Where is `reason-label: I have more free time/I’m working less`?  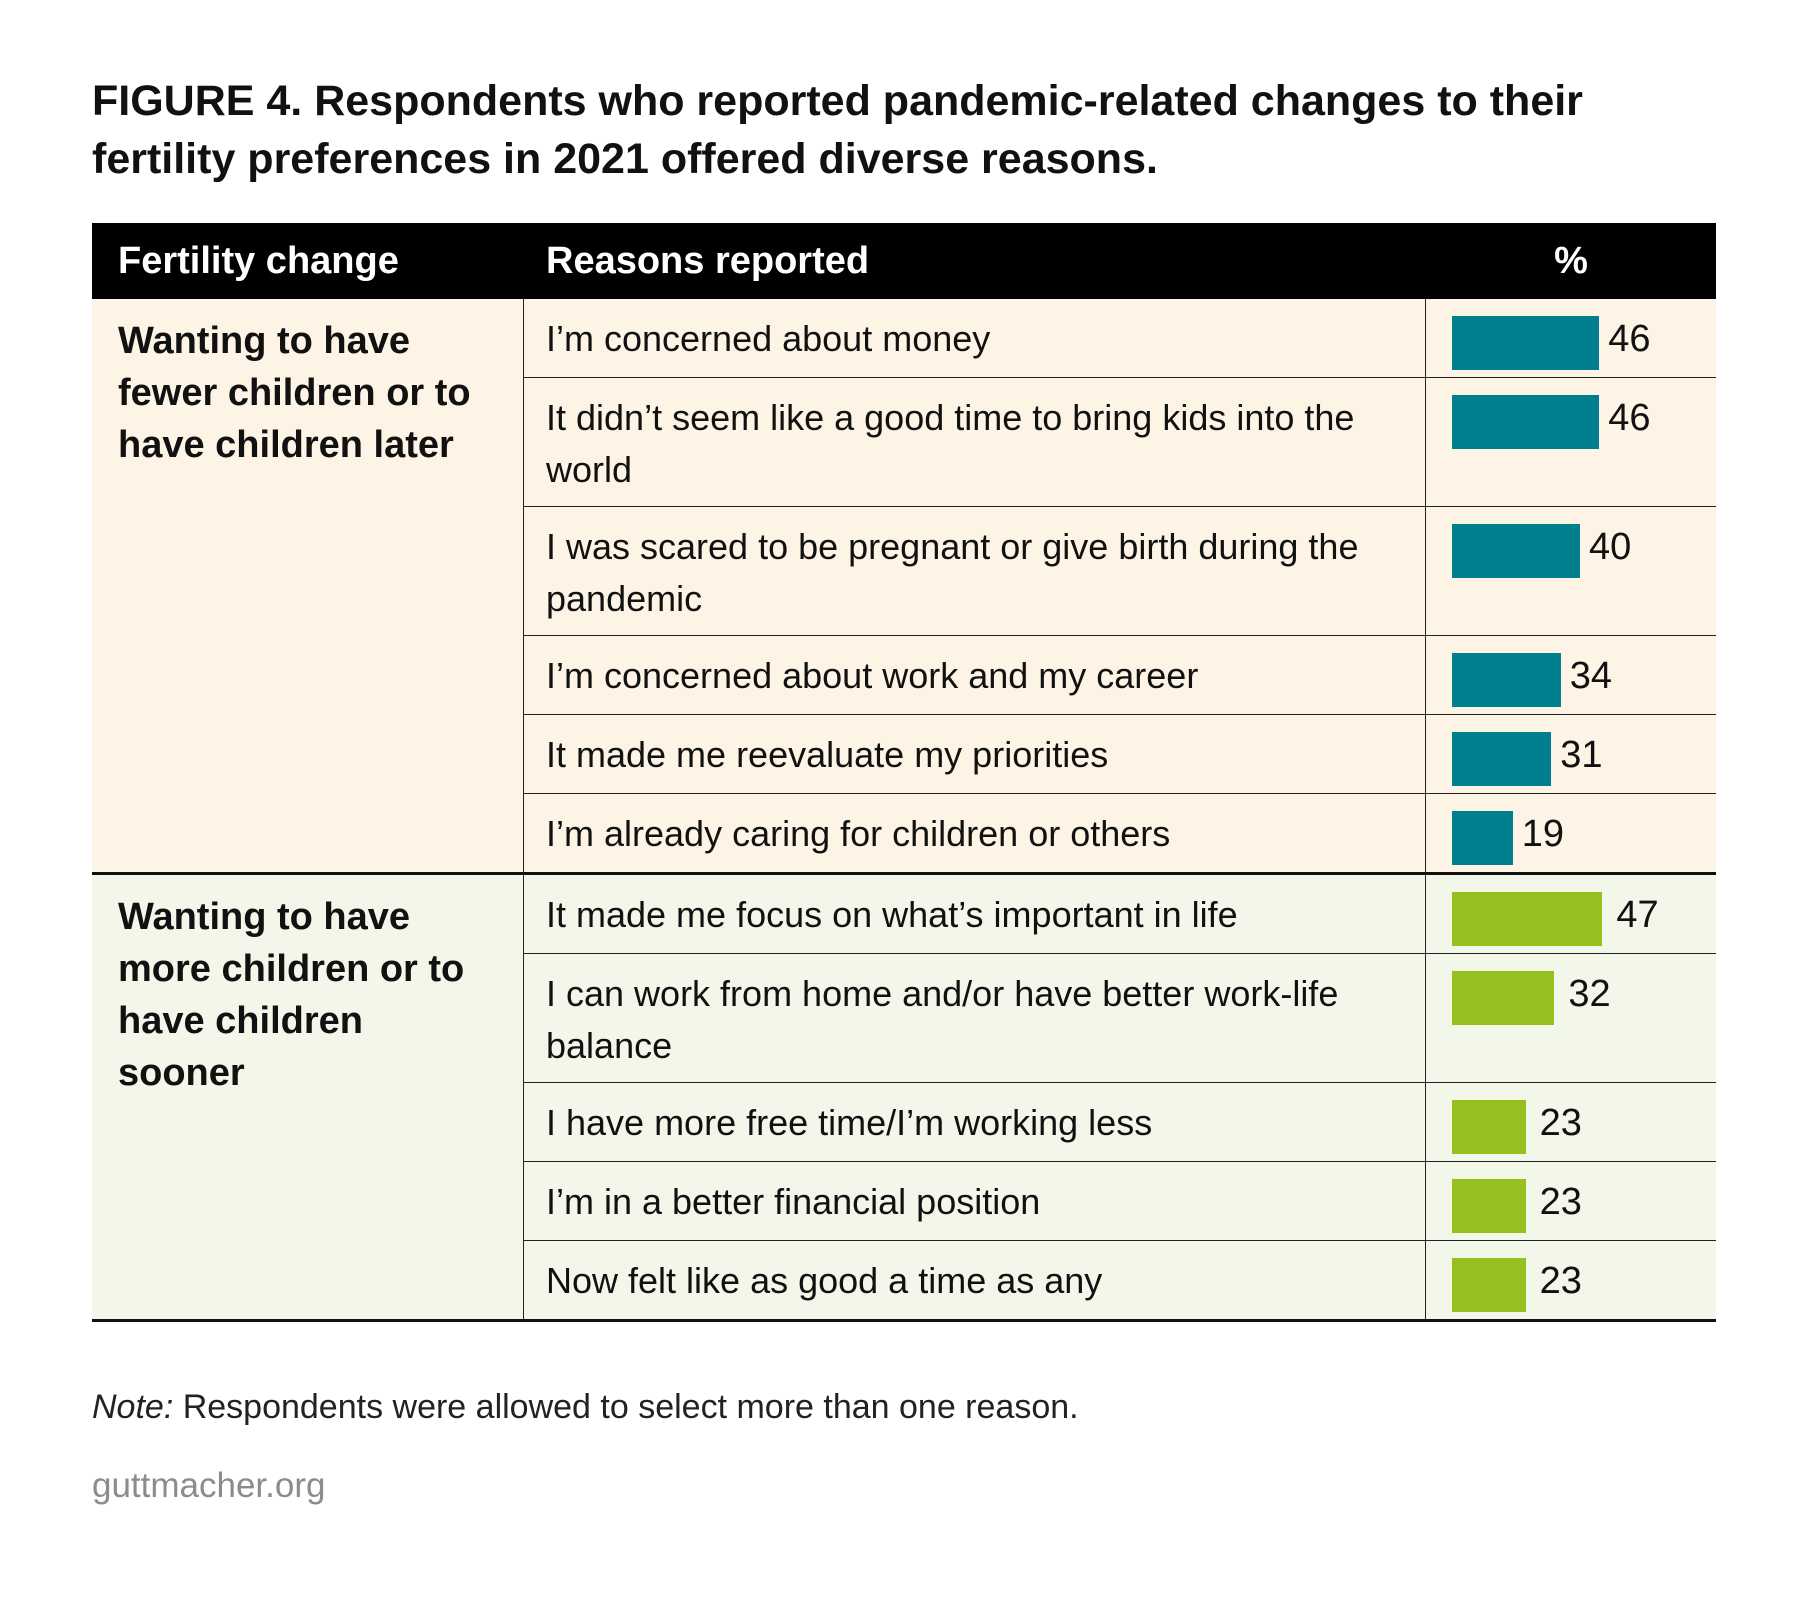 reason-label: I have more free time/I’m working less is located at coordinates (975, 1122).